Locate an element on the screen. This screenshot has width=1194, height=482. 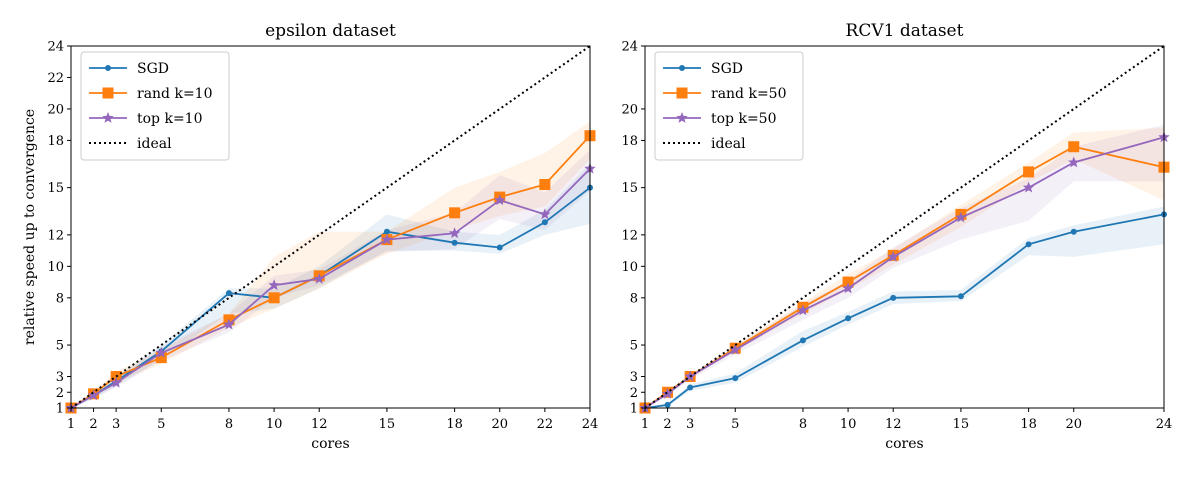
chart-title: epsilon dataset is located at coordinates (330, 31).